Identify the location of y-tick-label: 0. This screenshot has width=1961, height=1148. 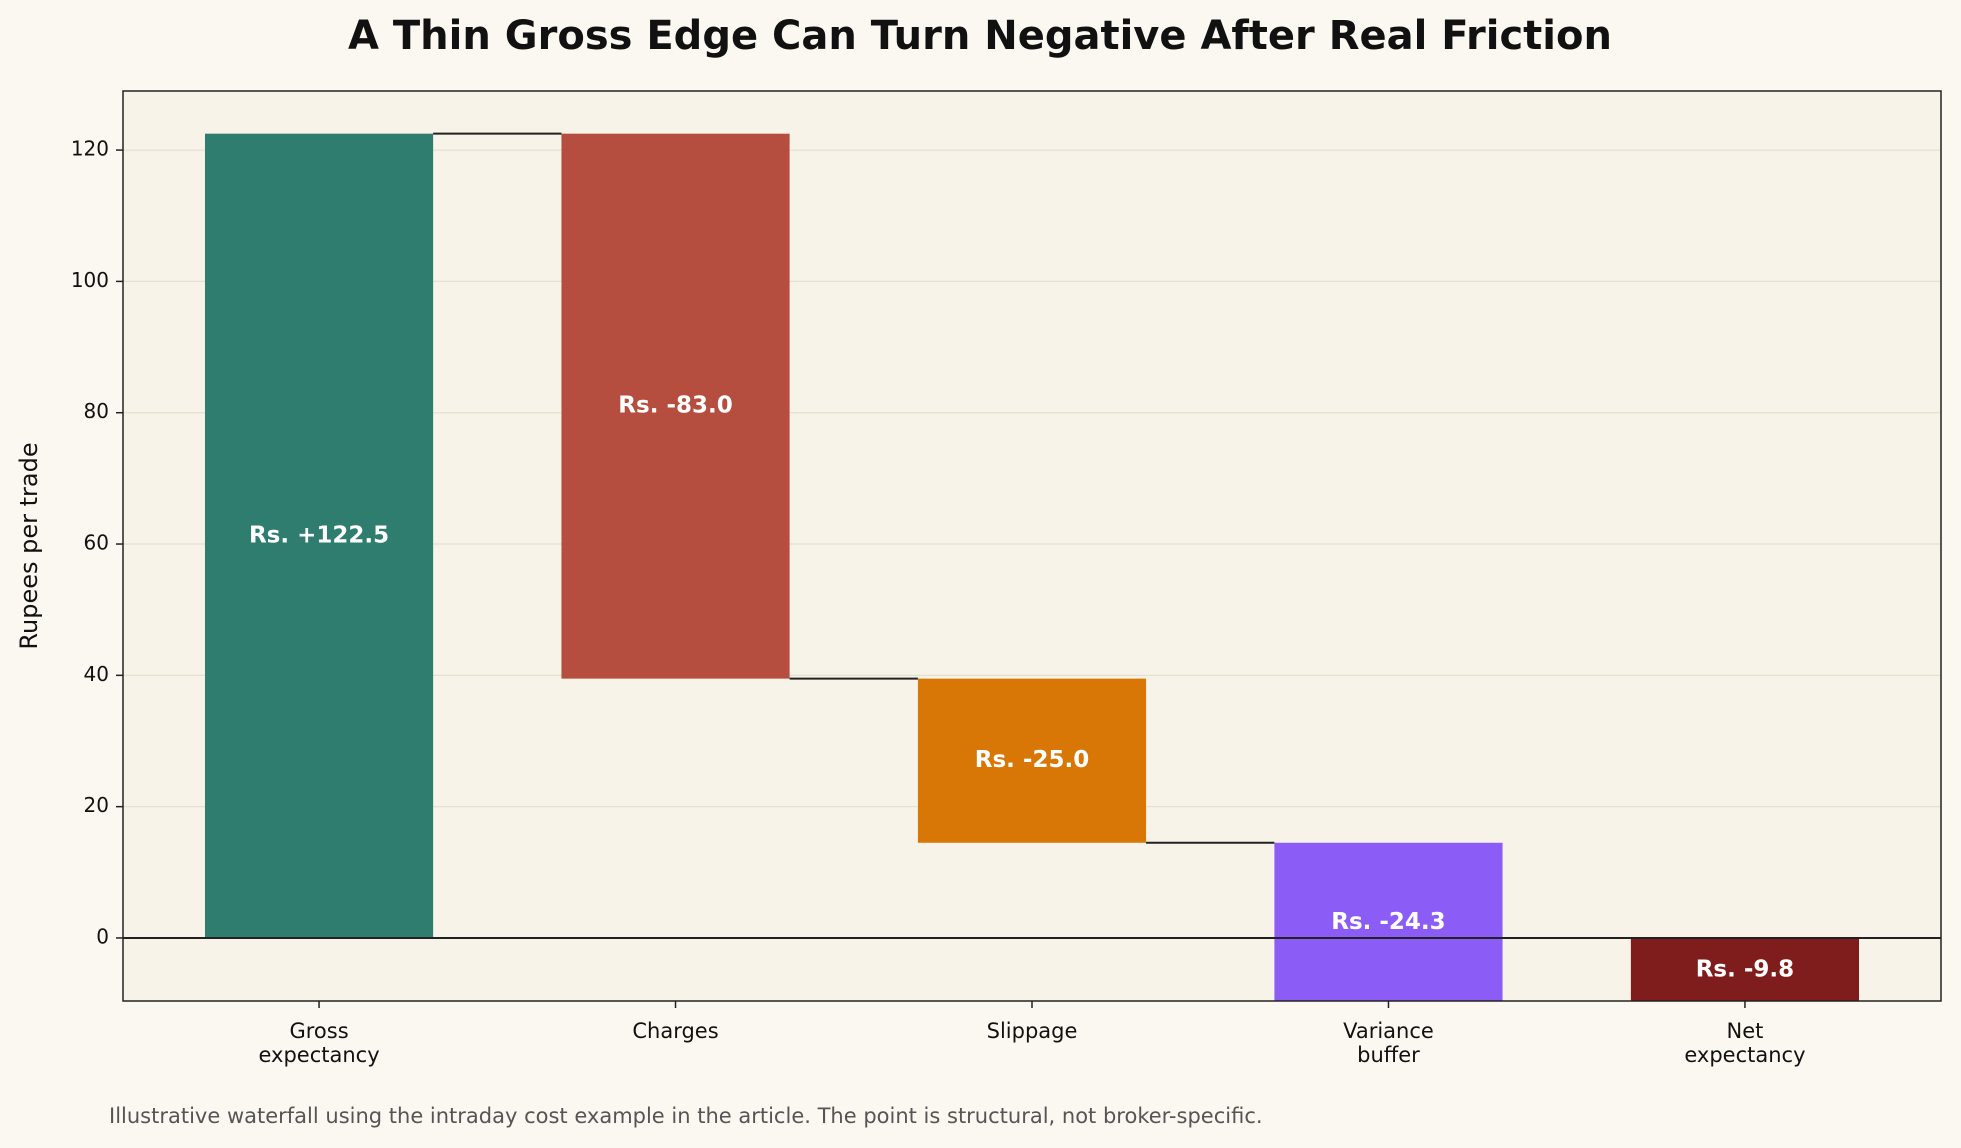
(102, 936).